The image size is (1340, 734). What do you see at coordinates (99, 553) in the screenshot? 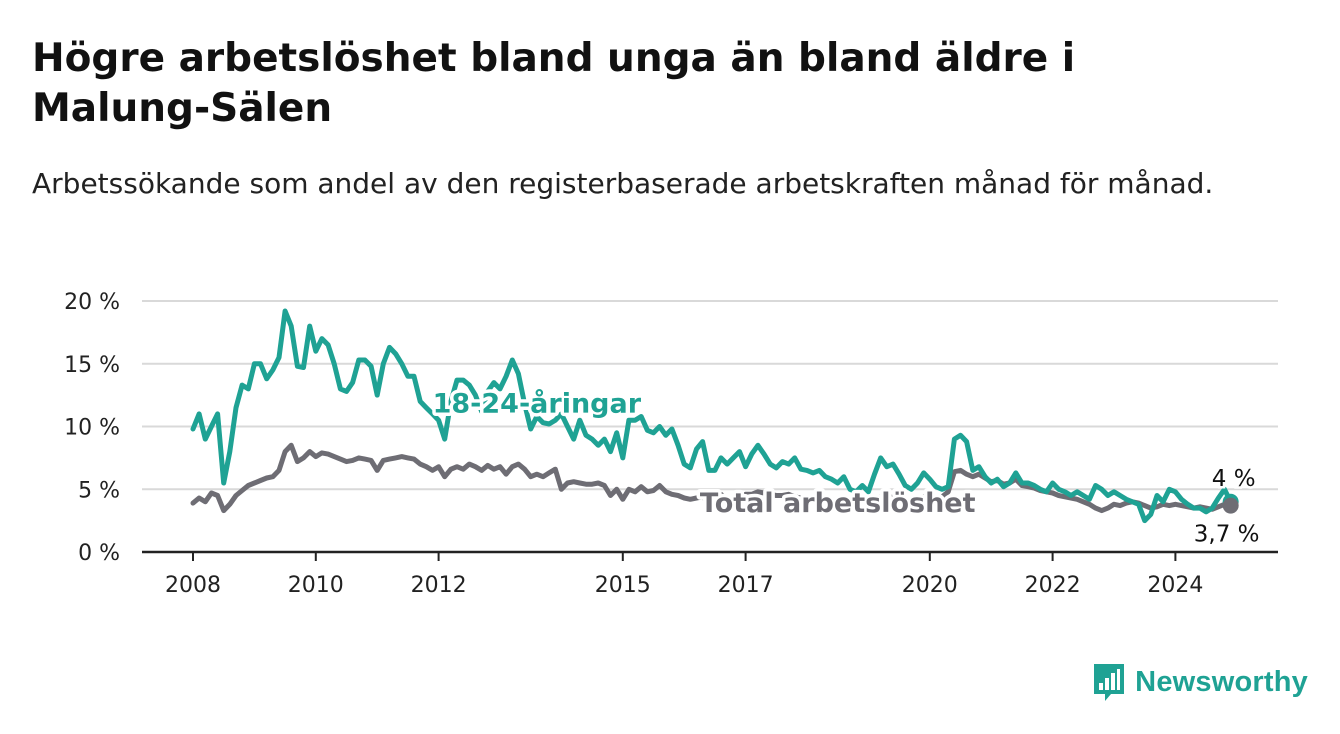
I see `y-tick-label: 0 %` at bounding box center [99, 553].